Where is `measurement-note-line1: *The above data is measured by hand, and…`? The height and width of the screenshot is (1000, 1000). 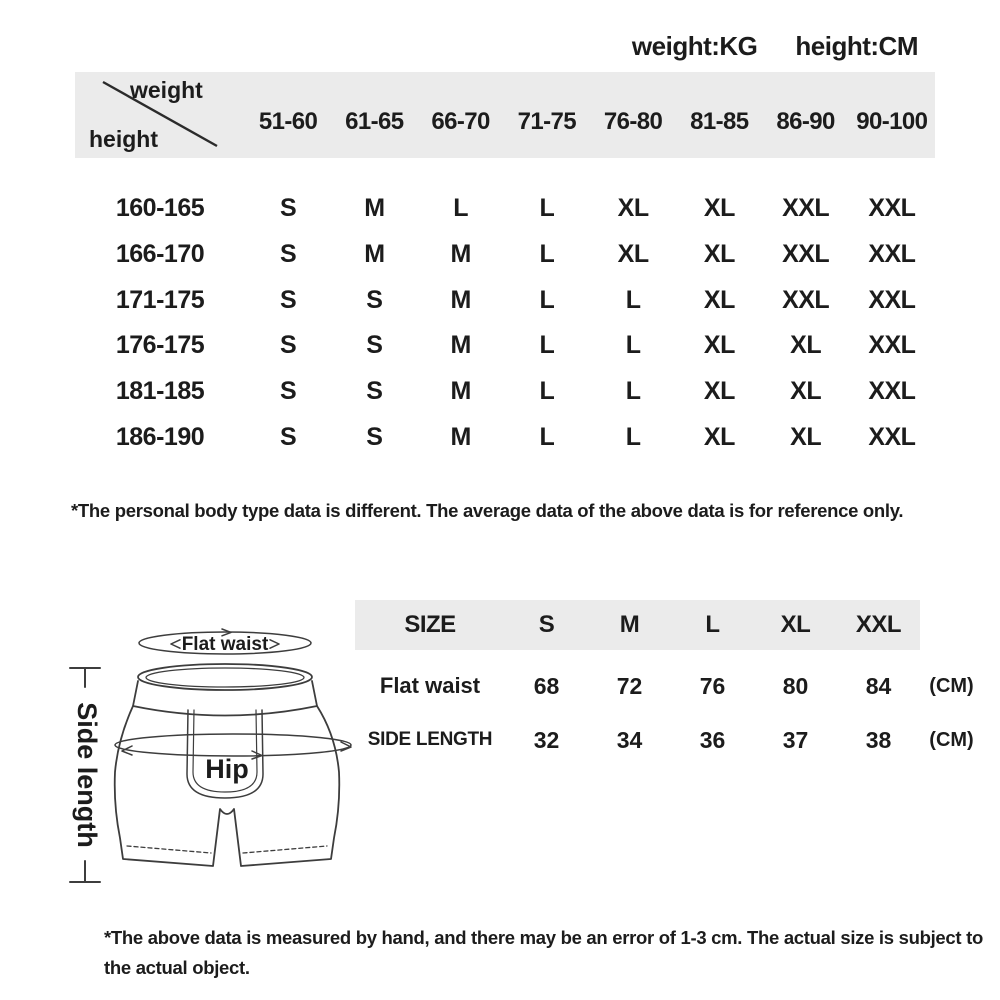 measurement-note-line1: *The above data is measured by hand, and… is located at coordinates (543, 937).